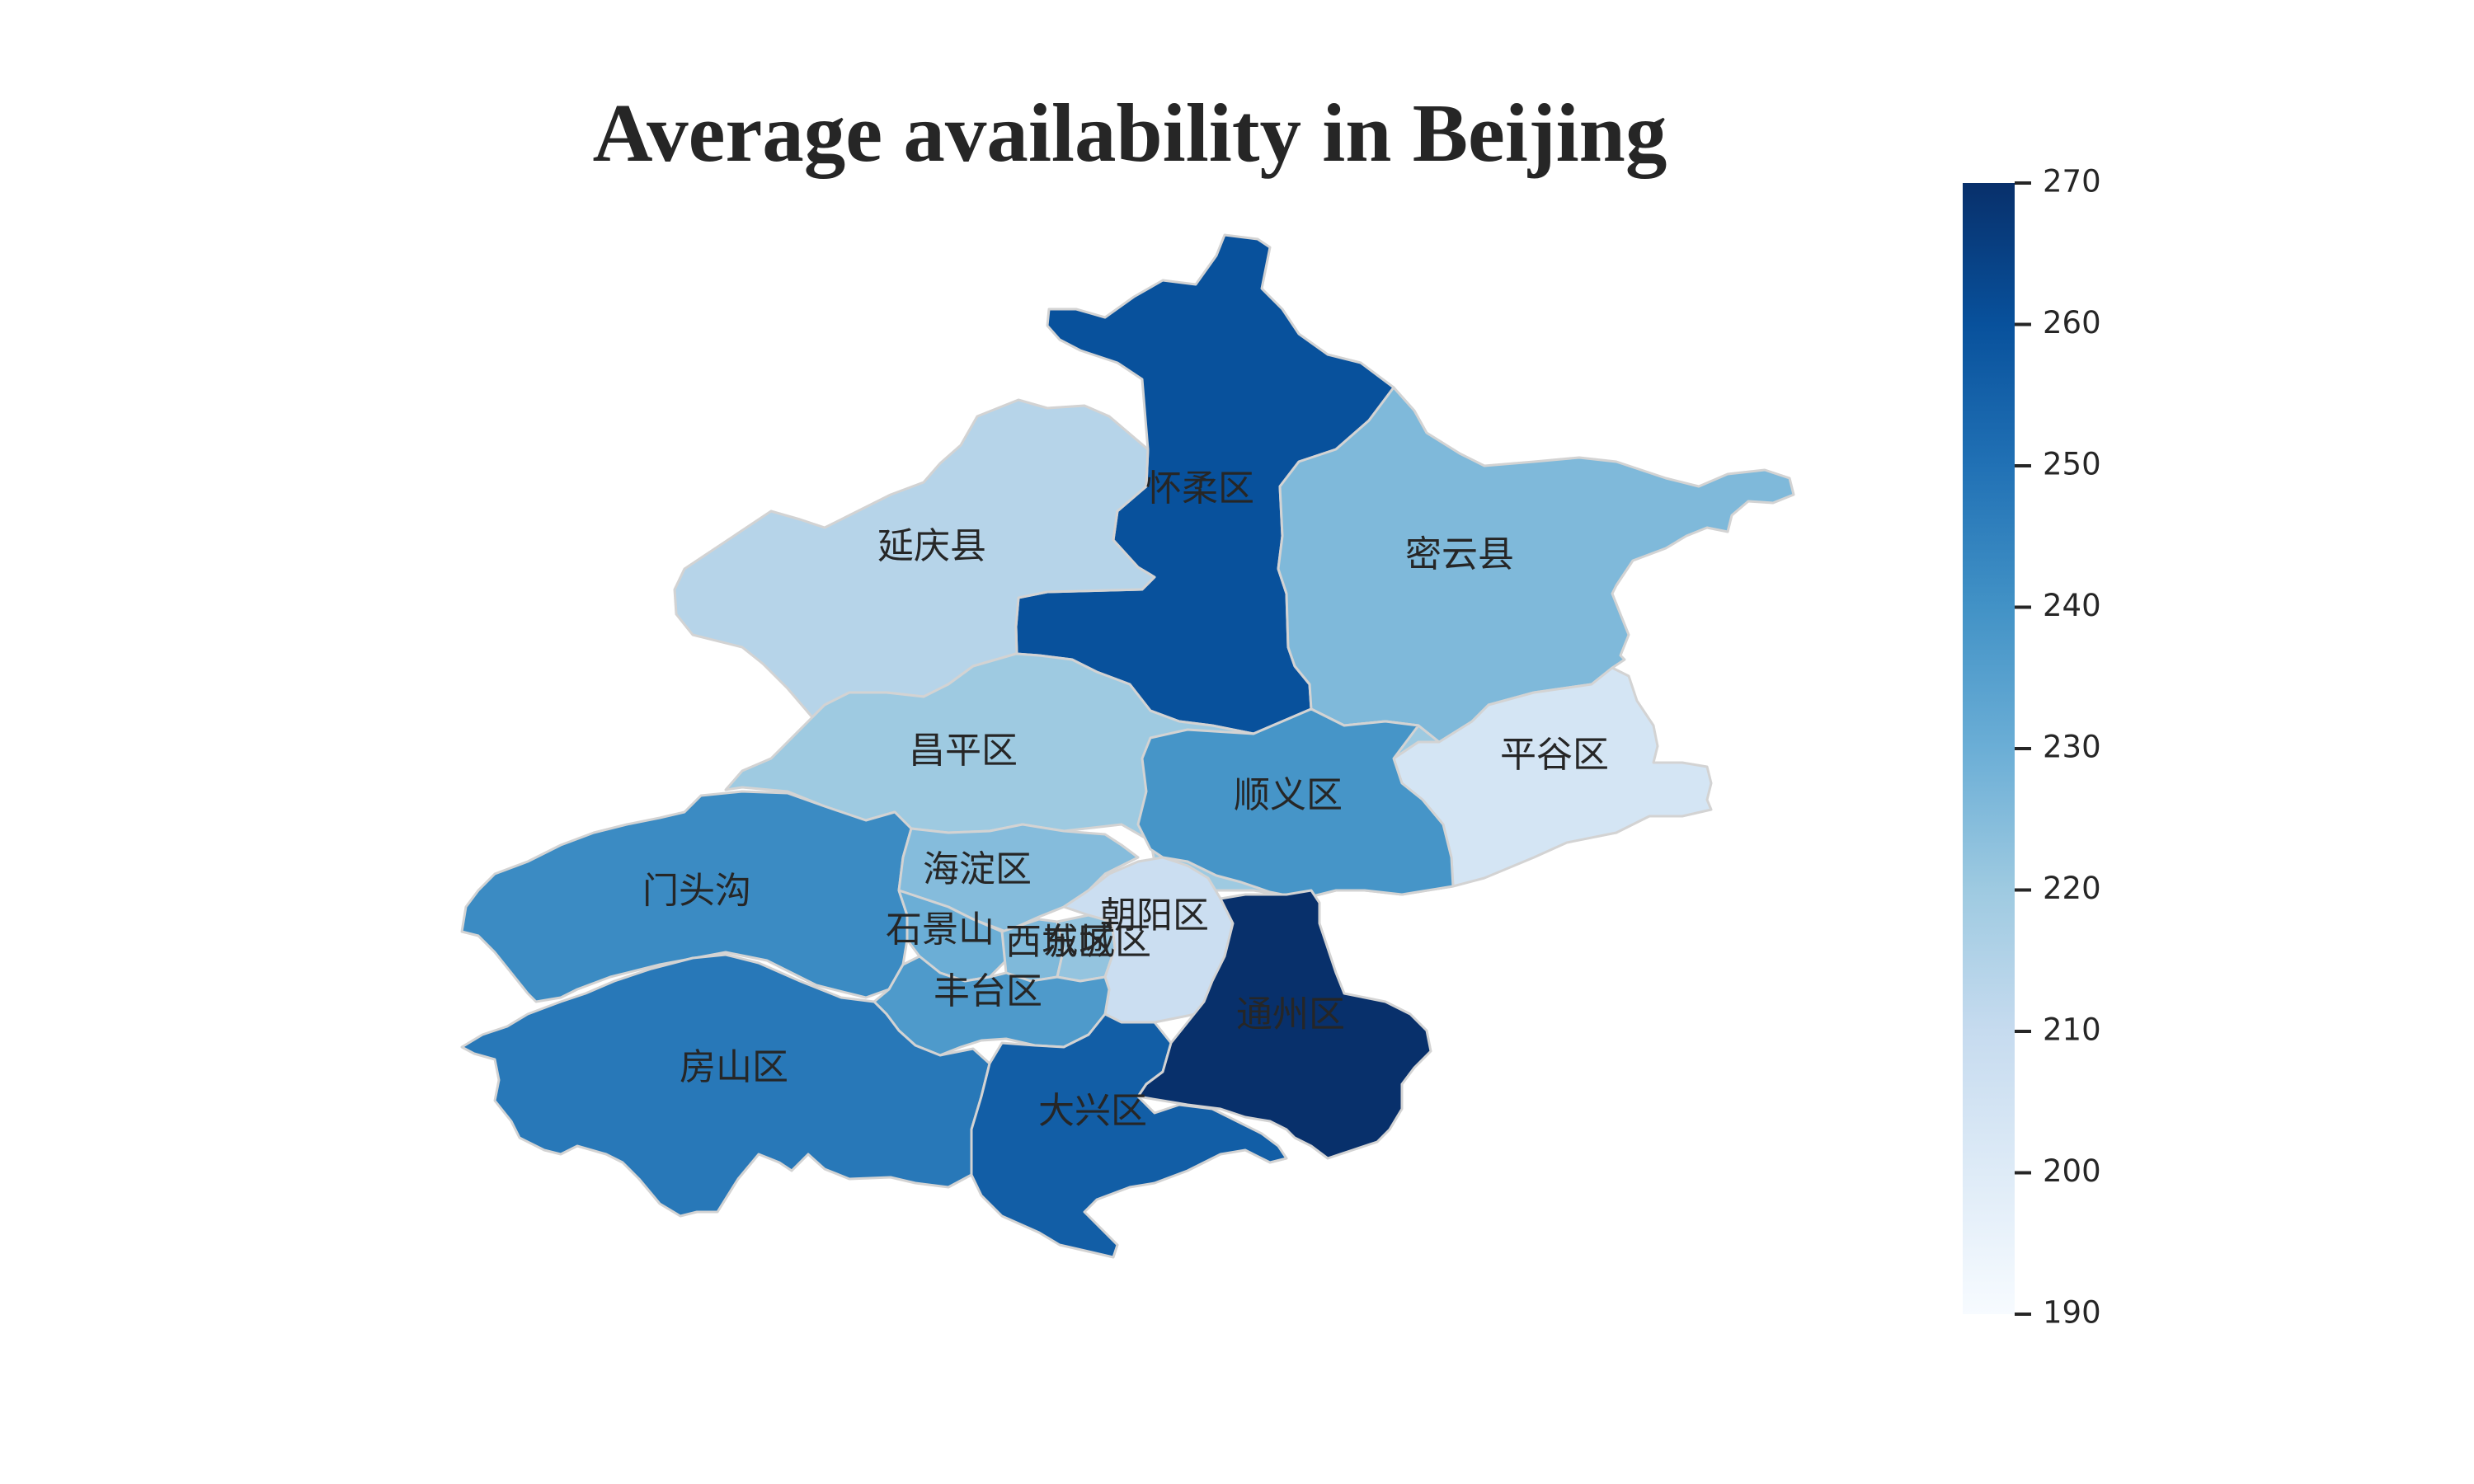 This screenshot has height=1484, width=2474. I want to click on map-title: Average availability in Beijing, so click(1130, 133).